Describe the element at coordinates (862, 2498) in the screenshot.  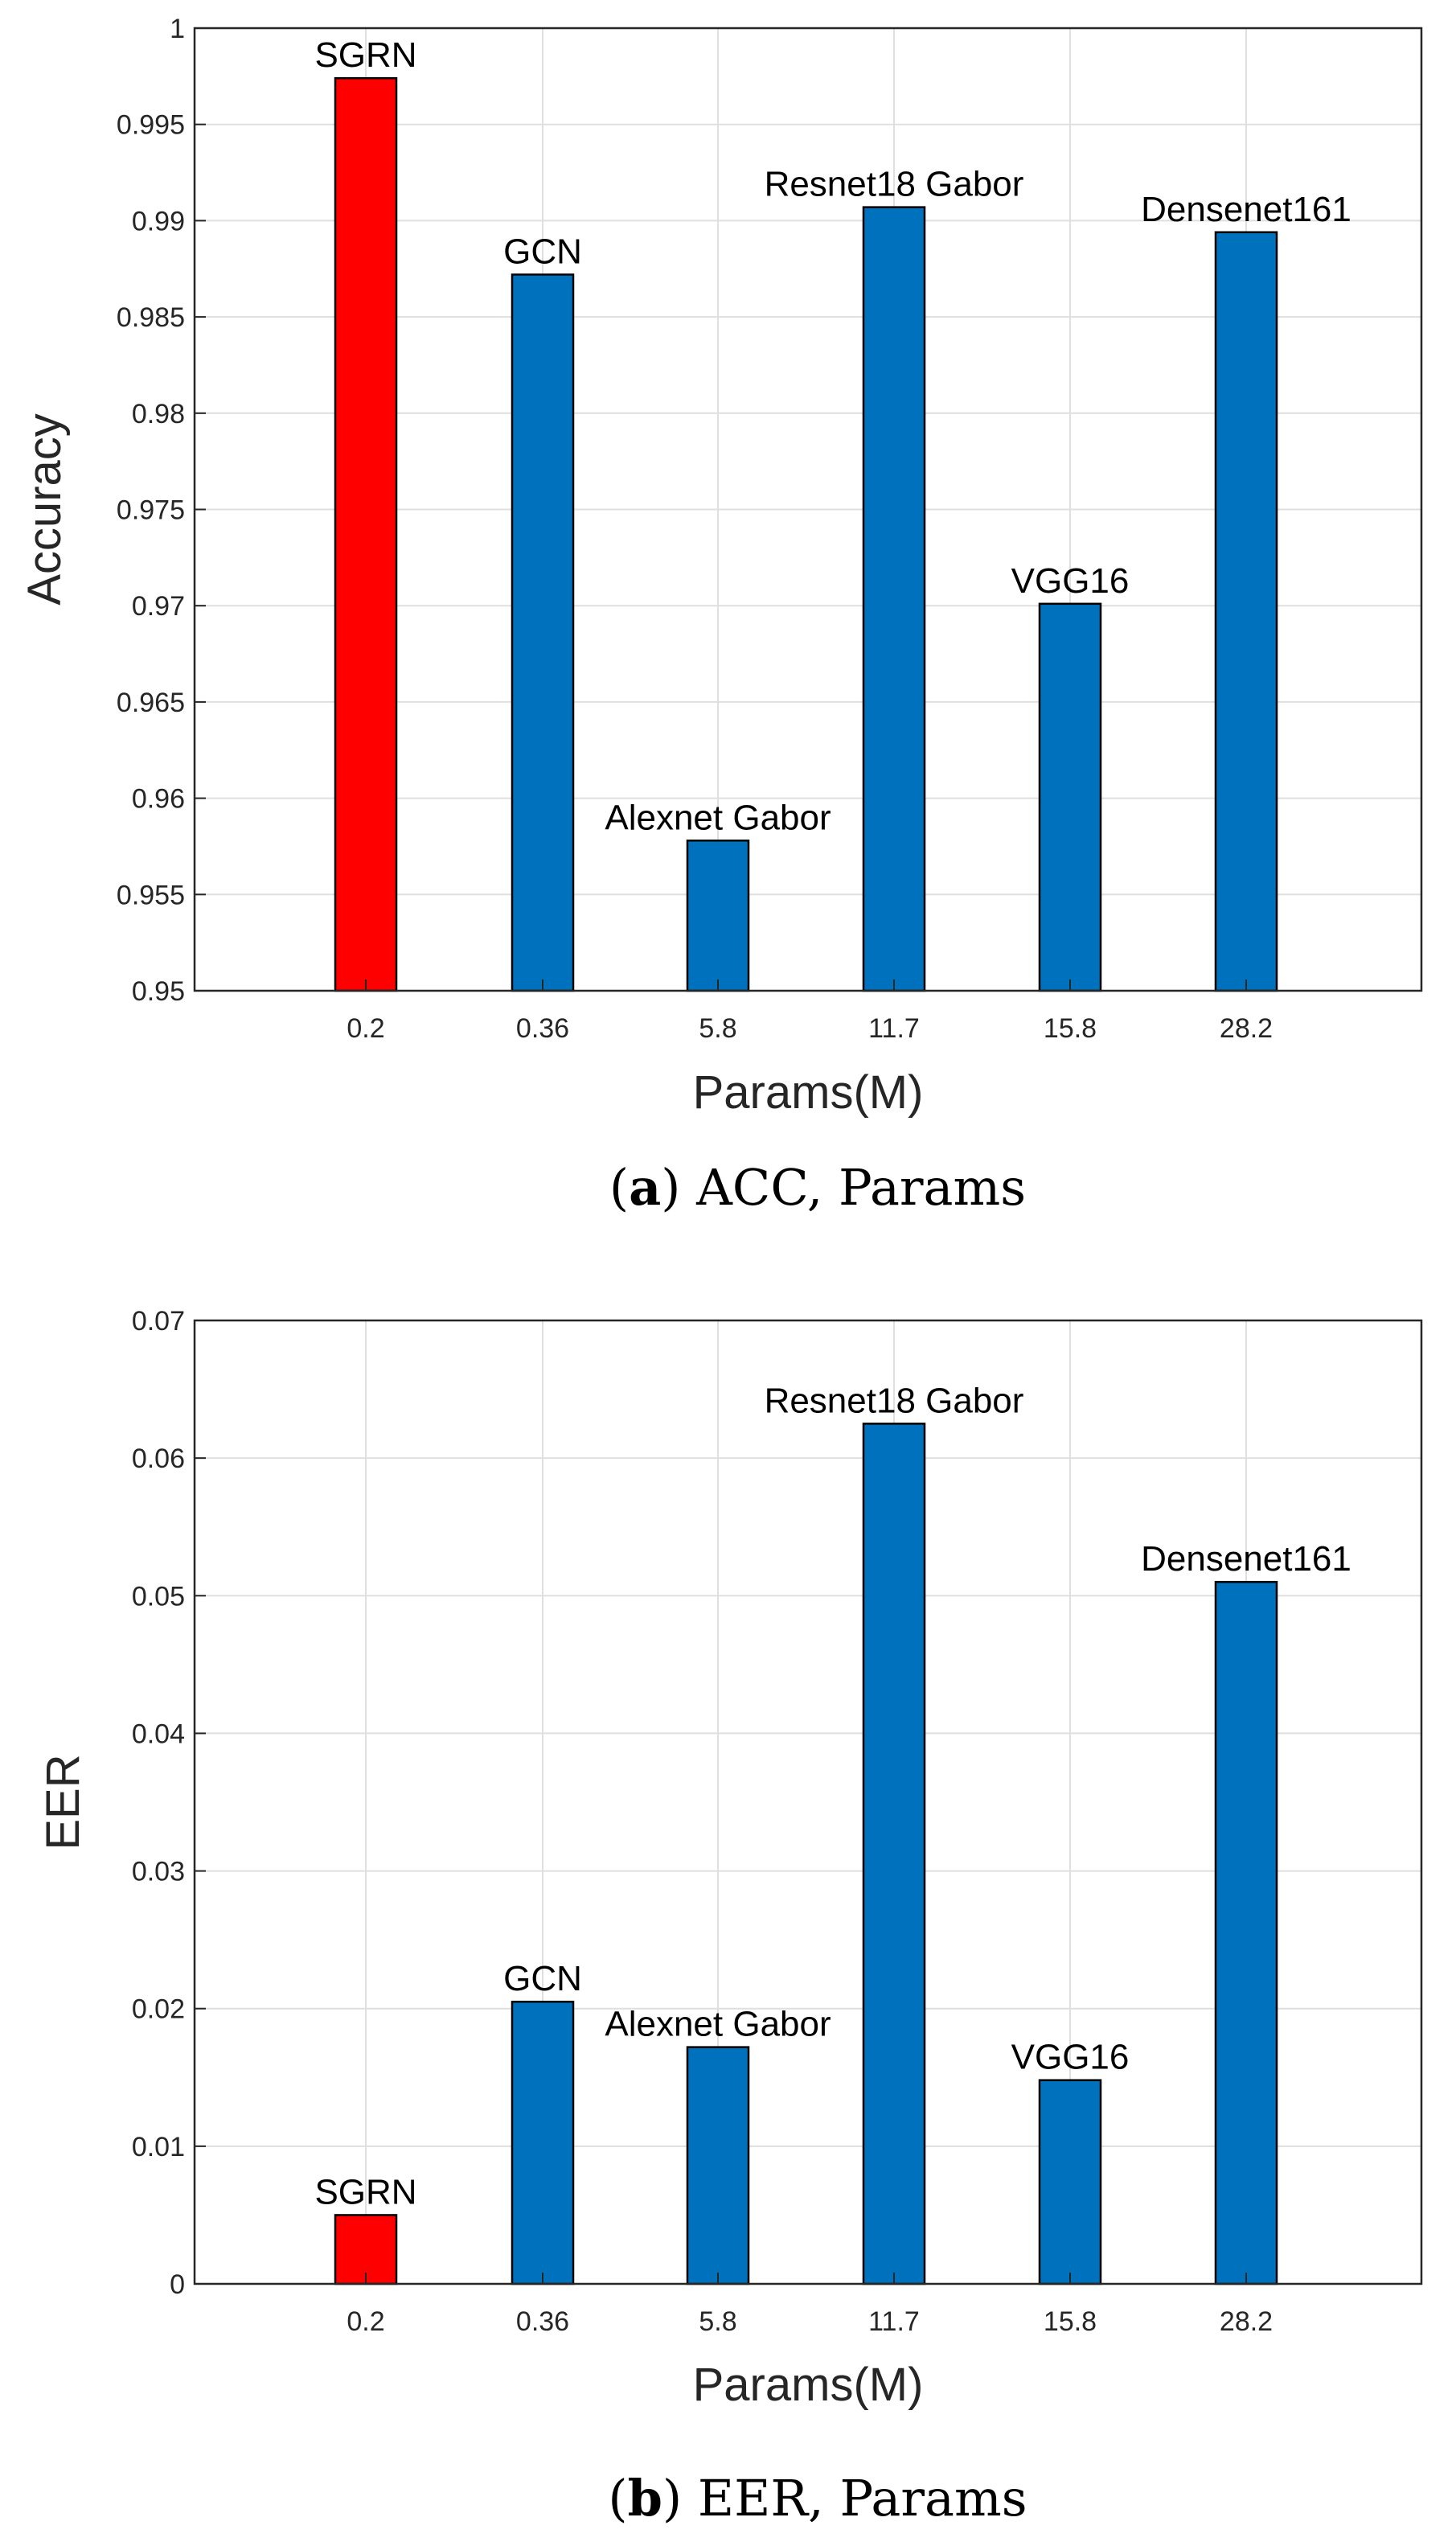
I see `caption-b-text: EER, Params` at that location.